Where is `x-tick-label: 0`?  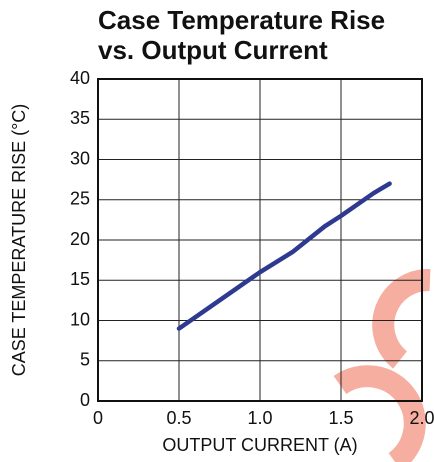 x-tick-label: 0 is located at coordinates (98, 418).